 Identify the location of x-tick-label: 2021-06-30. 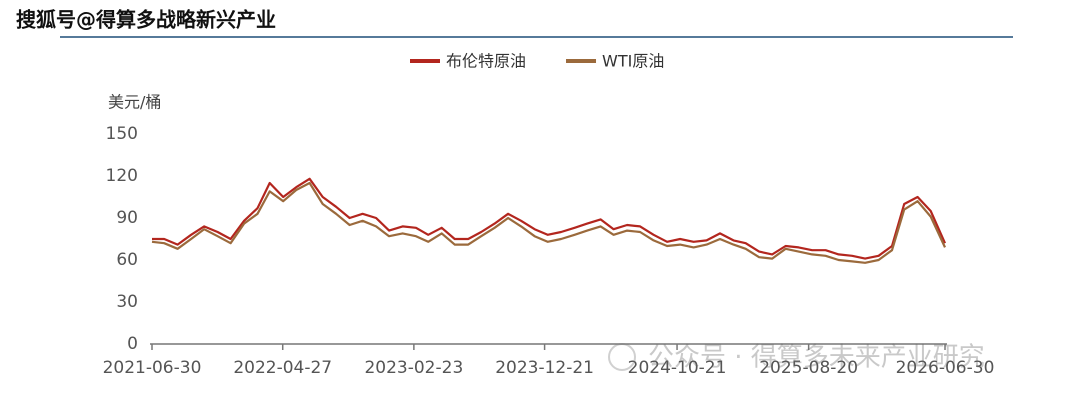
(152, 368).